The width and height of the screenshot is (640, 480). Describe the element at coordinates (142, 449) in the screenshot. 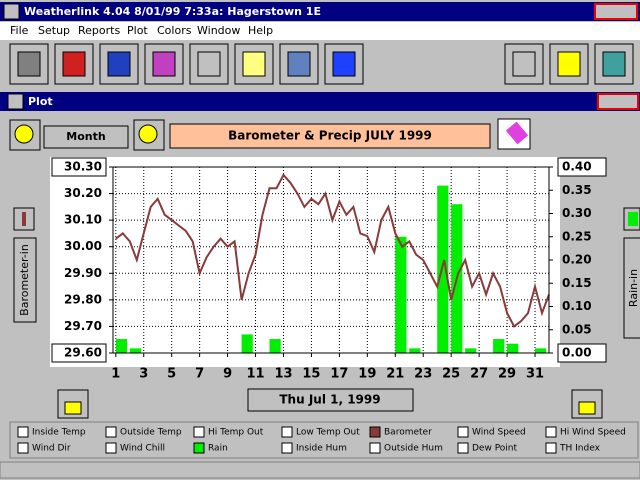

I see `legend-label: Wind Chill` at that location.